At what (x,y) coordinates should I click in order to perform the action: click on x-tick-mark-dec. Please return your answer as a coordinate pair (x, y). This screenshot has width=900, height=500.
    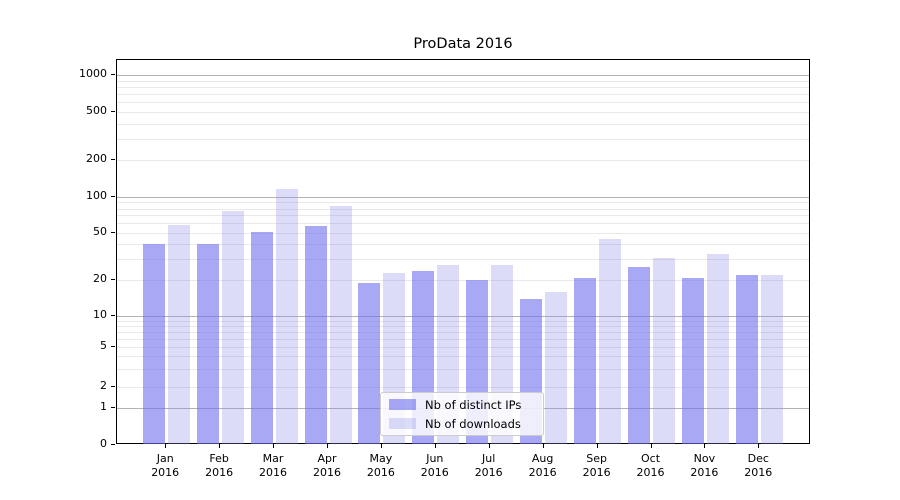
    Looking at the image, I should click on (759, 446).